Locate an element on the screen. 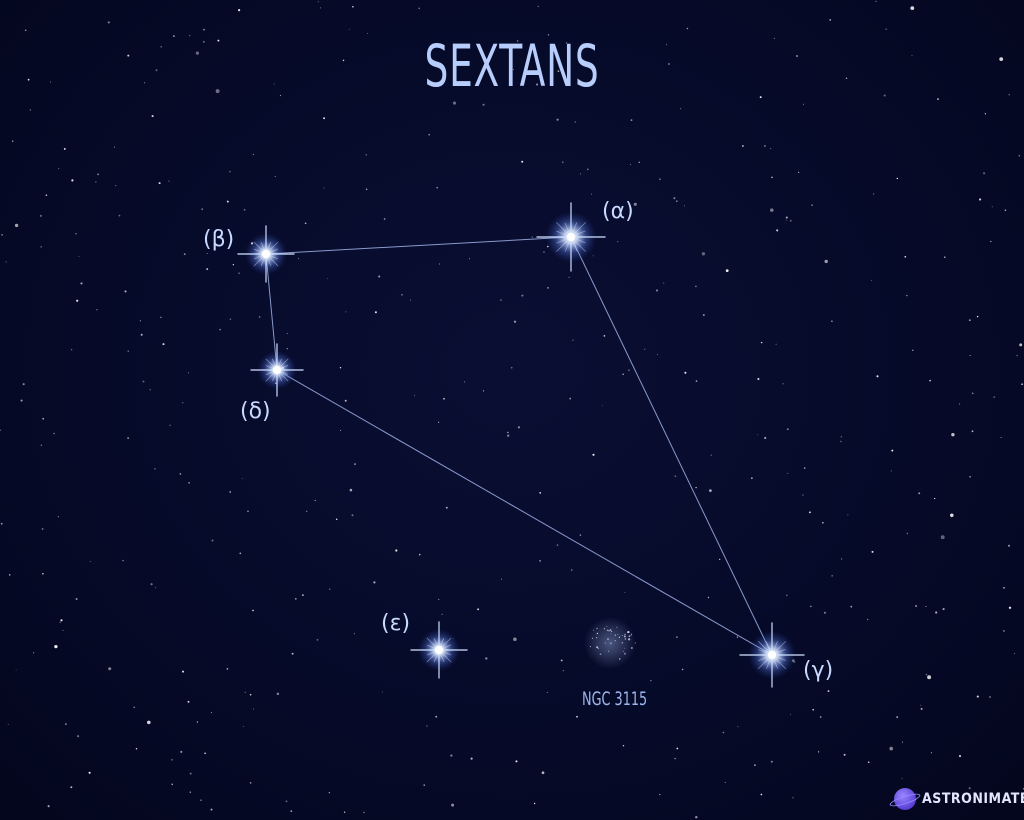 The width and height of the screenshot is (1024, 820). star-delta is located at coordinates (277, 370).